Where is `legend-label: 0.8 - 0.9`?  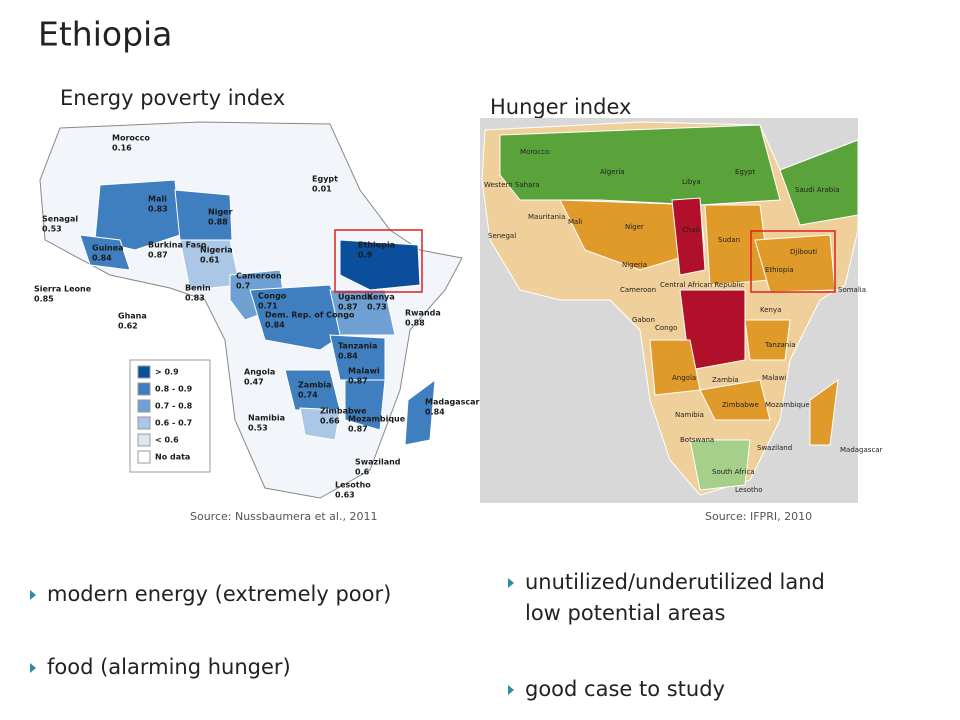 legend-label: 0.8 - 0.9 is located at coordinates (174, 389).